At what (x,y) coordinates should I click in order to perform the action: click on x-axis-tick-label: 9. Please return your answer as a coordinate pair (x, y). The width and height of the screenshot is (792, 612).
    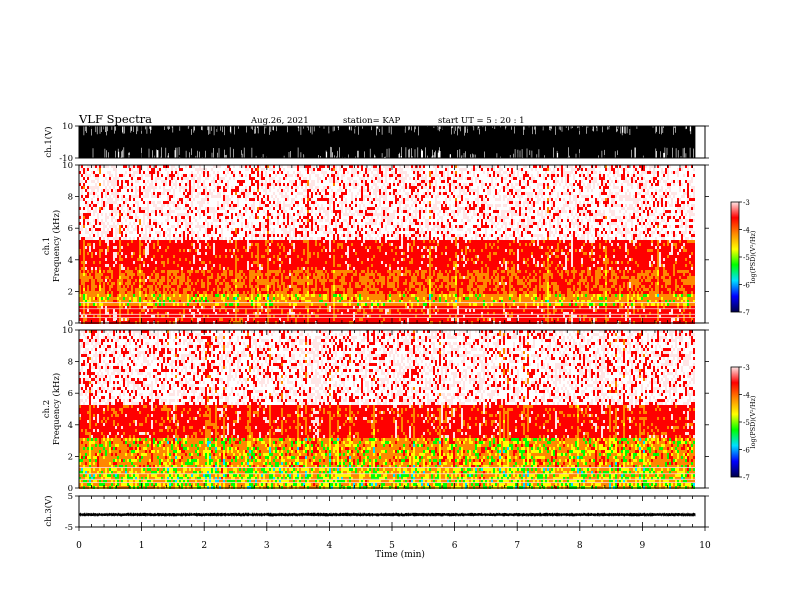
    Looking at the image, I should click on (643, 546).